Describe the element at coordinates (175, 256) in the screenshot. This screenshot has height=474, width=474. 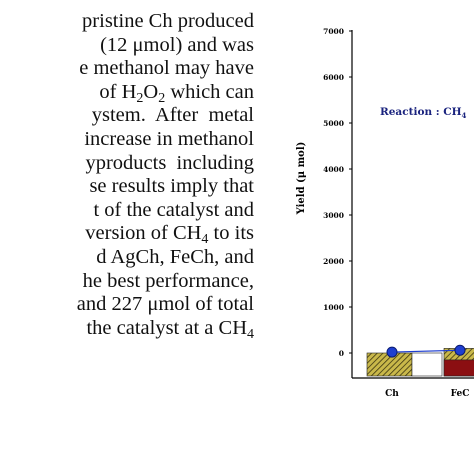
I see `text-run: d AgCh, FeCh, and` at that location.